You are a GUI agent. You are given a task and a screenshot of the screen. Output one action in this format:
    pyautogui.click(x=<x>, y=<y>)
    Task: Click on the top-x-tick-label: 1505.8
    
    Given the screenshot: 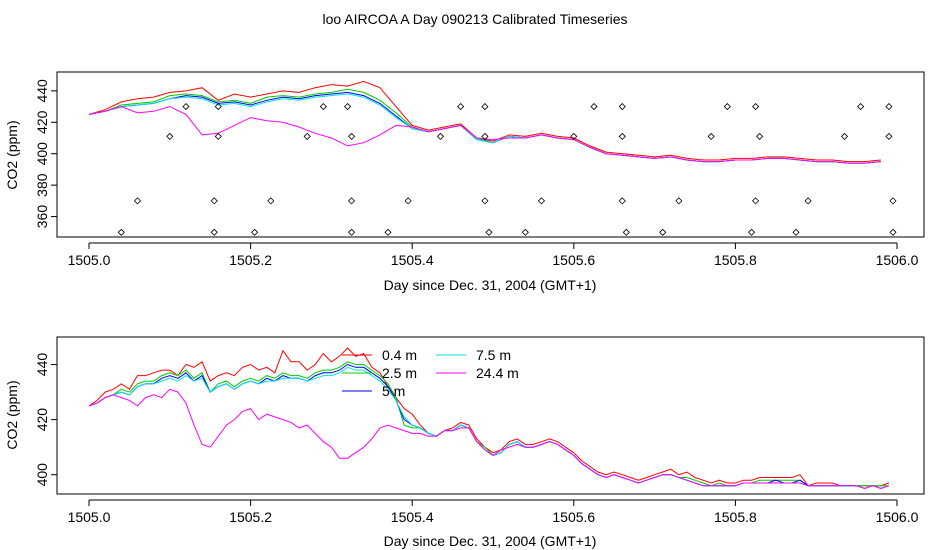 What is the action you would take?
    pyautogui.click(x=735, y=260)
    